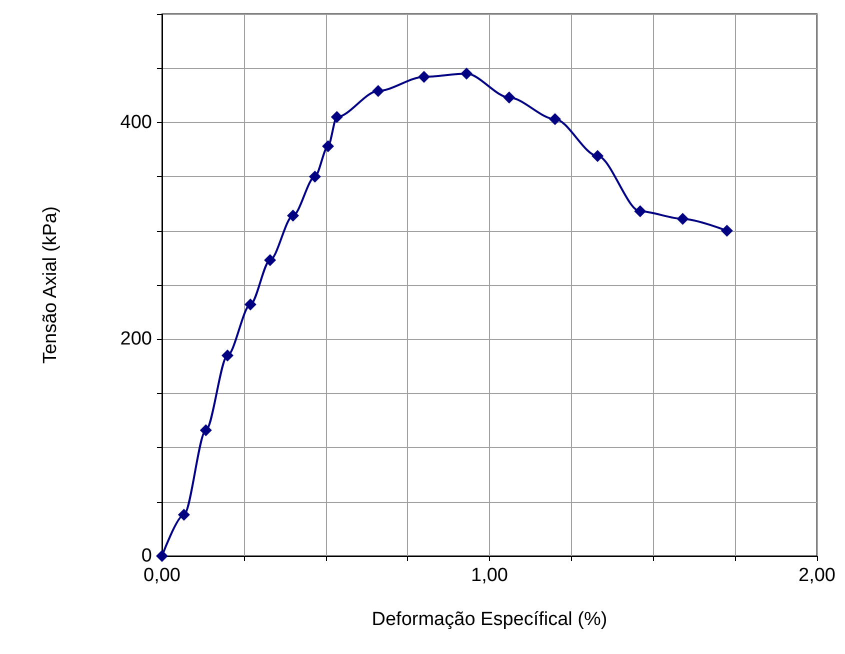 The height and width of the screenshot is (654, 845). I want to click on x-tick-label: 1,00, so click(489, 575).